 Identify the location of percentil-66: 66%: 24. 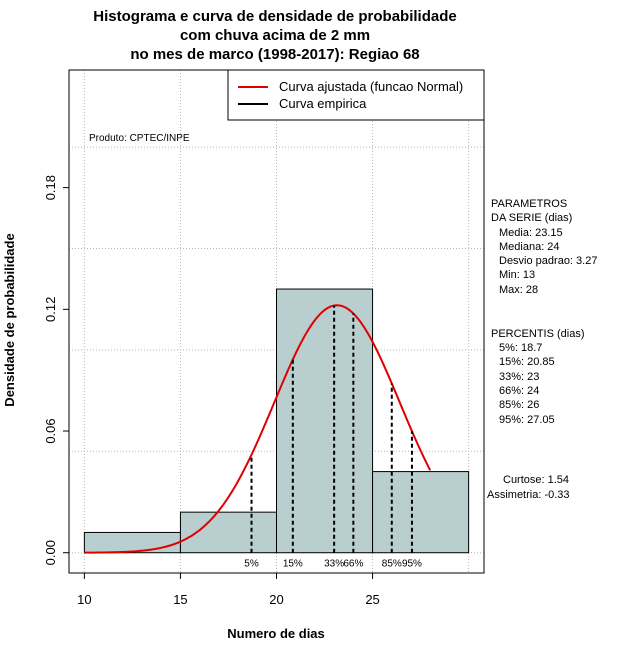
(519, 391).